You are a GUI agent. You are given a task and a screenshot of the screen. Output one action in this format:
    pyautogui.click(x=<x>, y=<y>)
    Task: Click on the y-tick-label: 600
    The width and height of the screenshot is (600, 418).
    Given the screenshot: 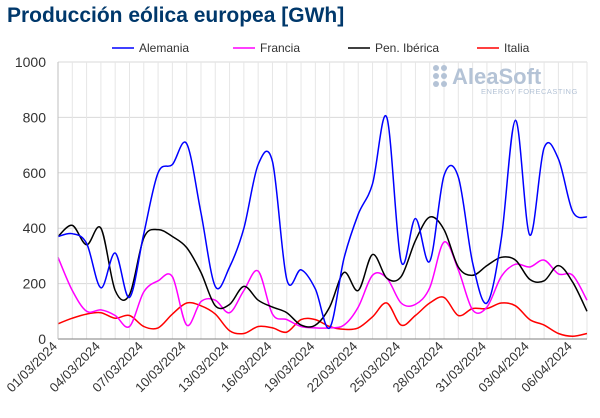 What is the action you would take?
    pyautogui.click(x=35, y=173)
    